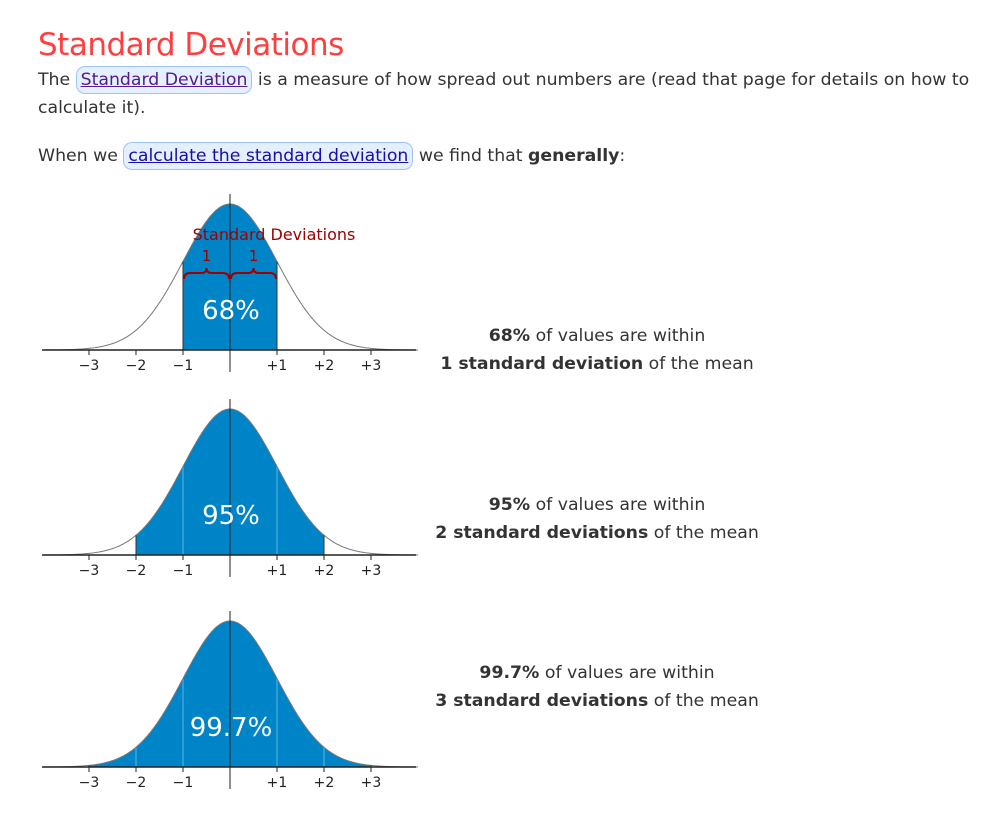 Image resolution: width=1002 pixels, height=815 pixels. Describe the element at coordinates (191, 44) in the screenshot. I see `page-title: Standard Deviations` at that location.